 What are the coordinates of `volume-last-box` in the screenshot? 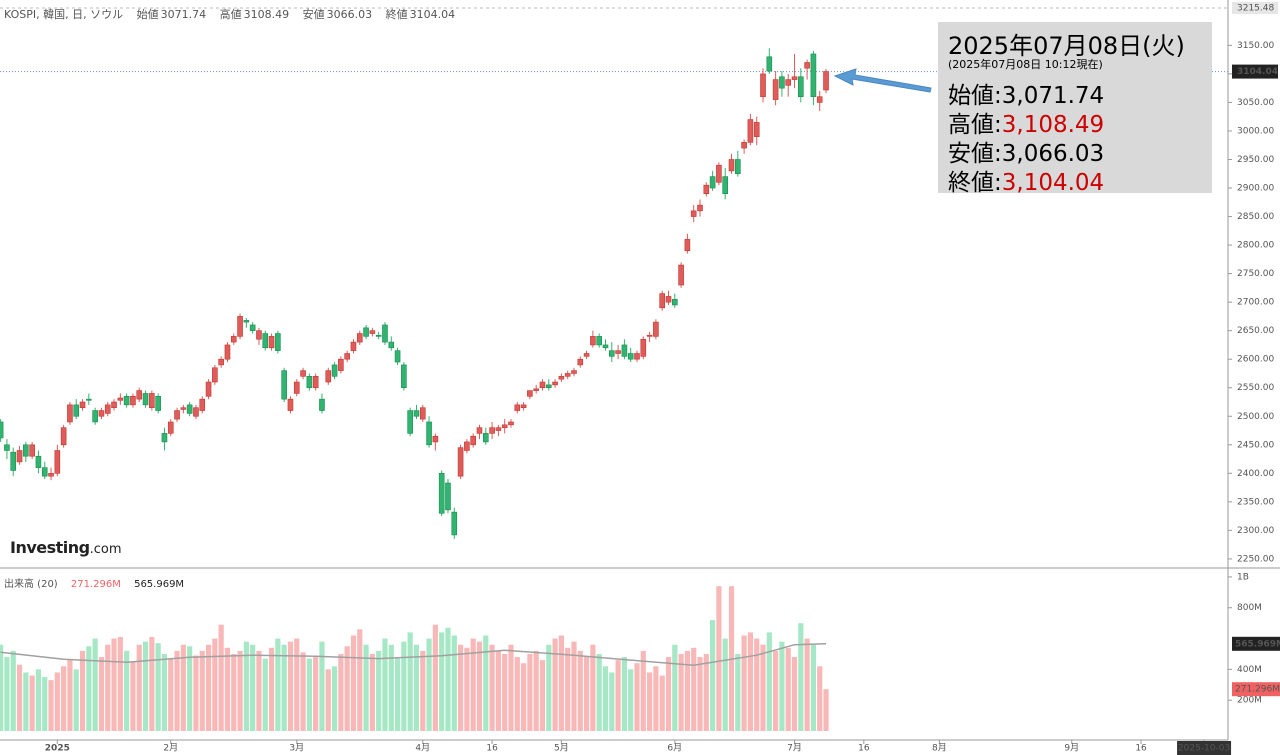 It's located at (1256, 689).